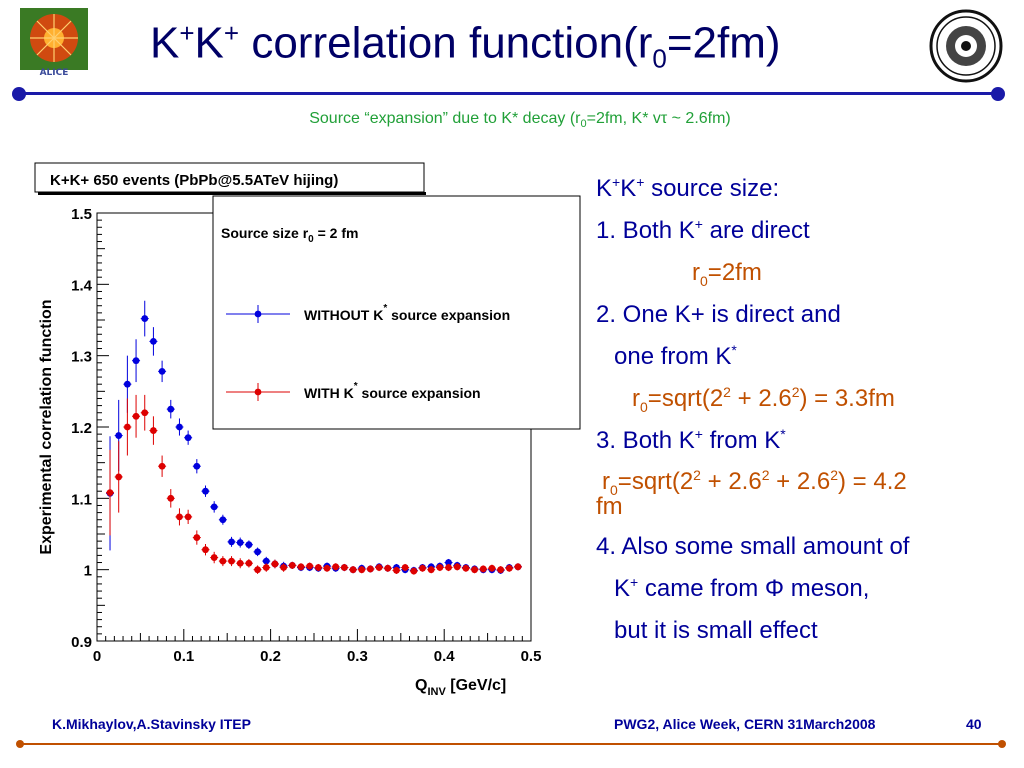 The height and width of the screenshot is (768, 1024). Describe the element at coordinates (81, 214) in the screenshot. I see `y-tick-label: 1.5` at that location.